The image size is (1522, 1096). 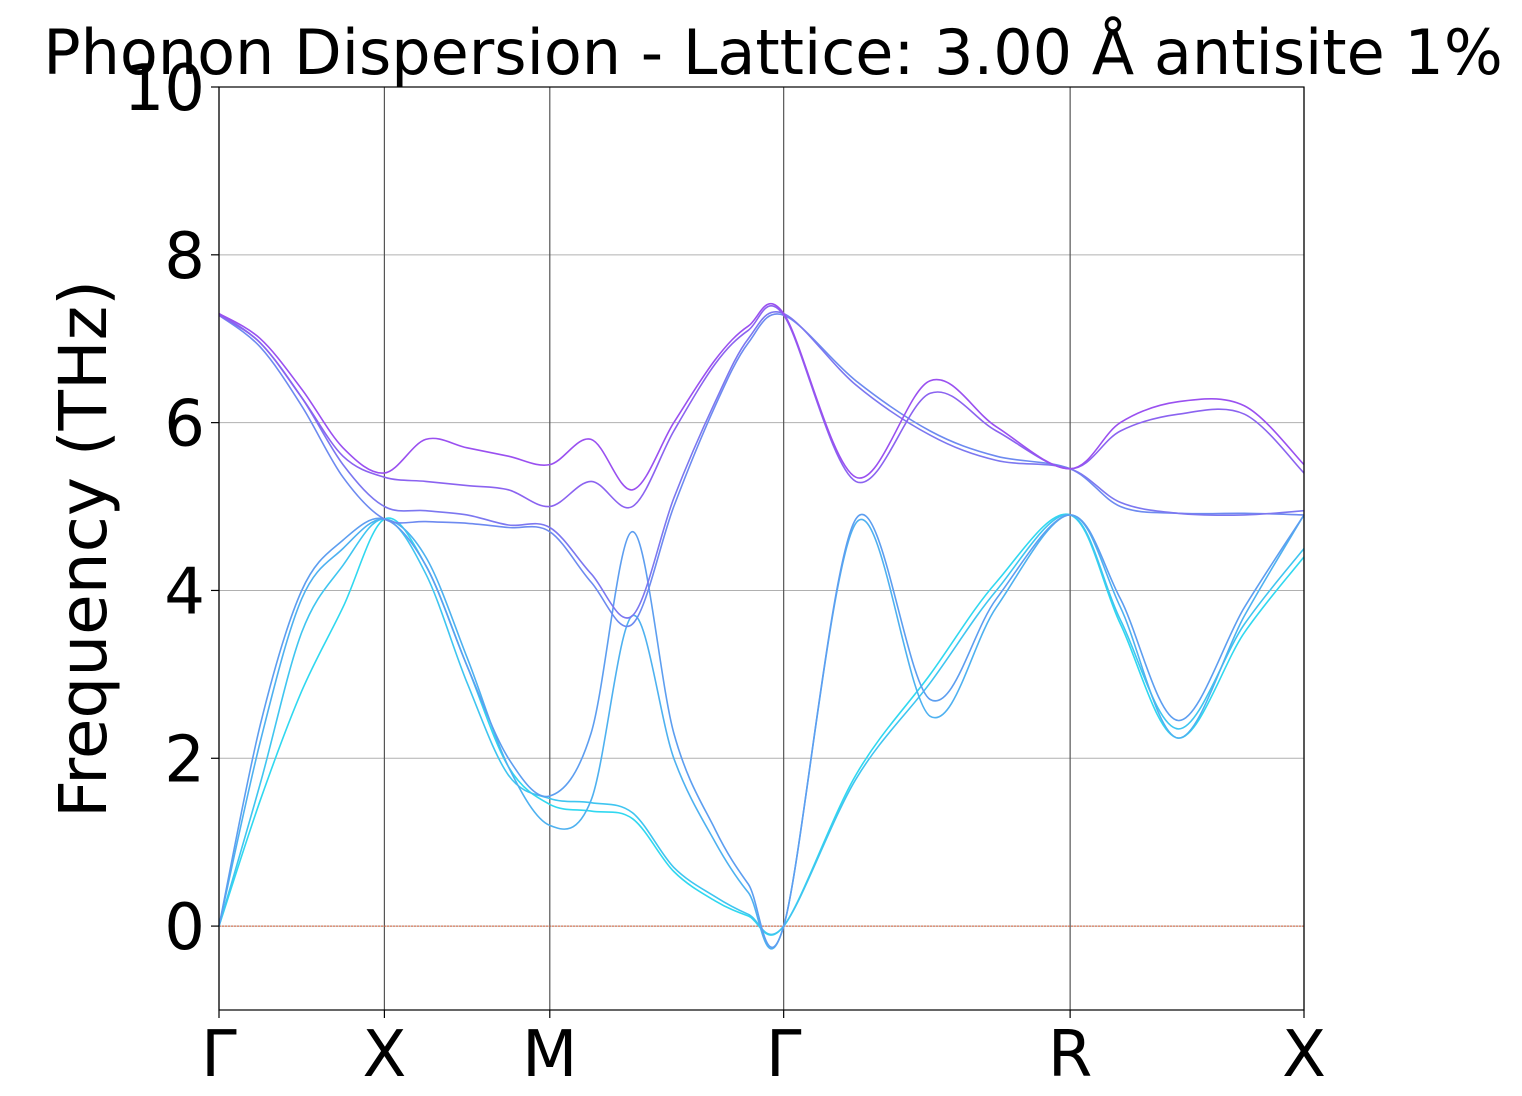 I want to click on x-tick-label-1: X, so click(x=384, y=1055).